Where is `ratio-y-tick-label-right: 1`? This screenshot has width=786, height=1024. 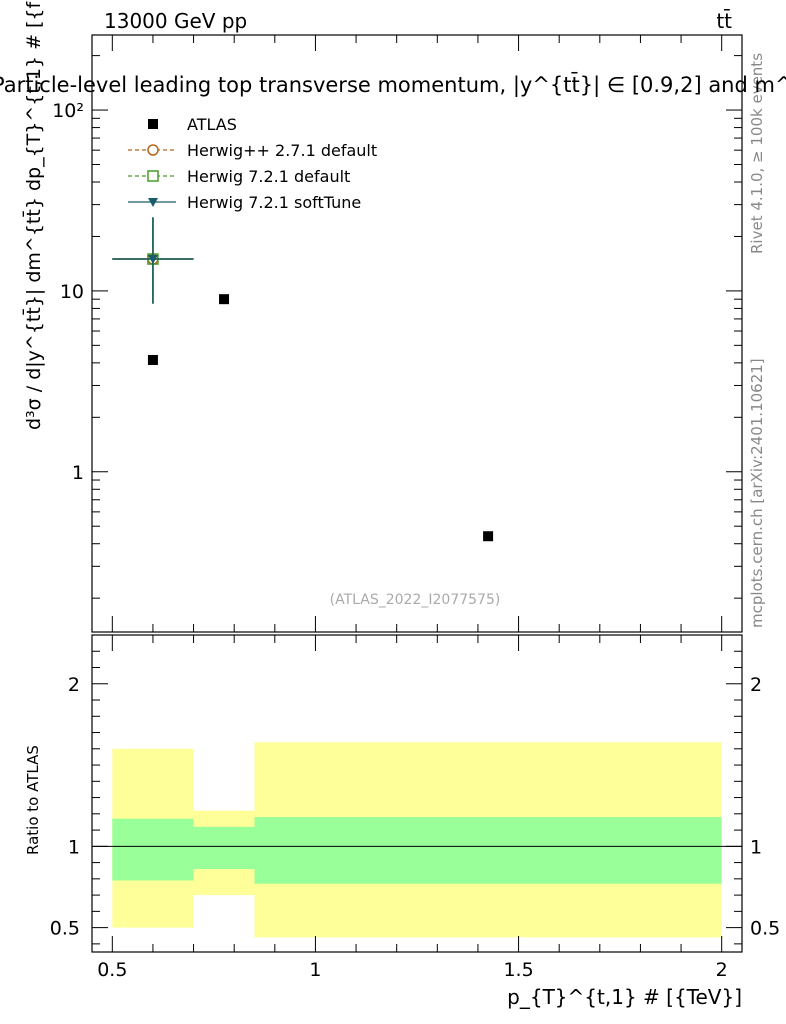 ratio-y-tick-label-right: 1 is located at coordinates (756, 847).